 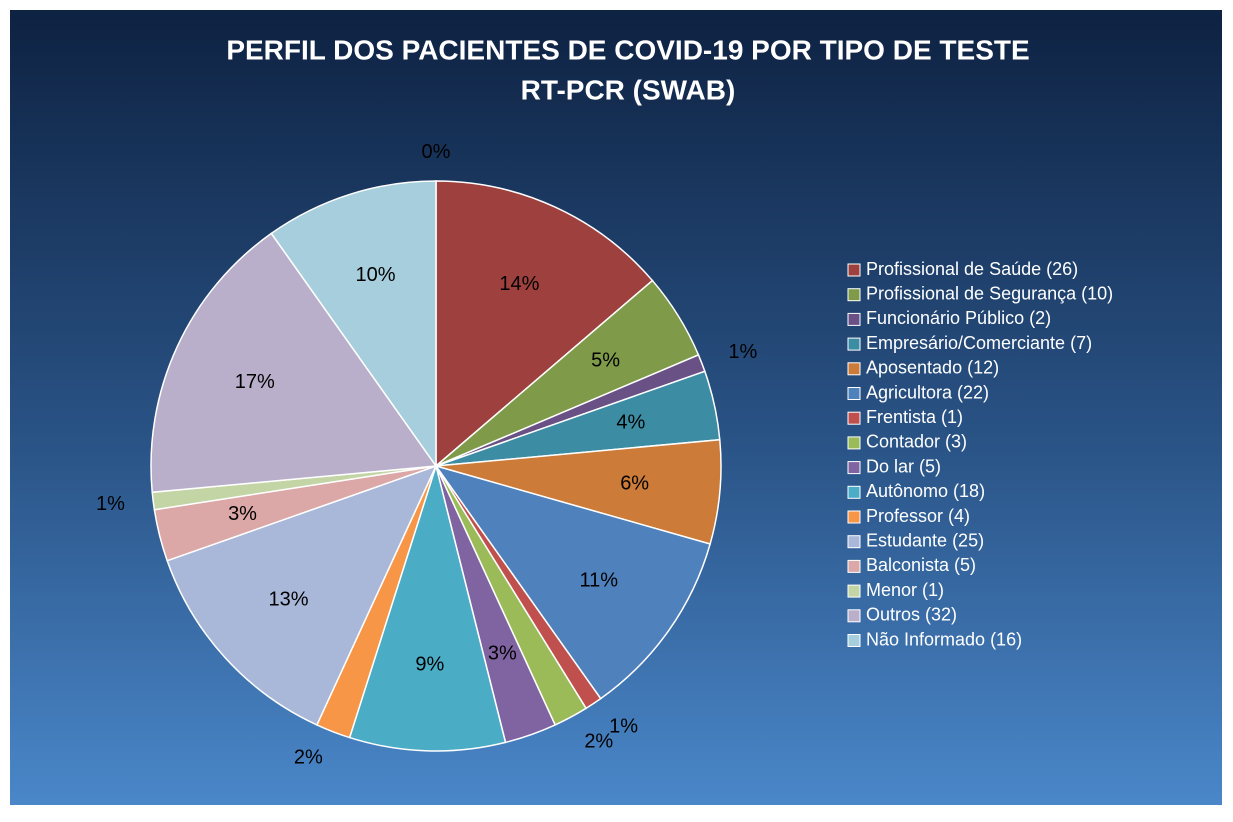 What do you see at coordinates (905, 590) in the screenshot?
I see `legend-label: Menor (1)` at bounding box center [905, 590].